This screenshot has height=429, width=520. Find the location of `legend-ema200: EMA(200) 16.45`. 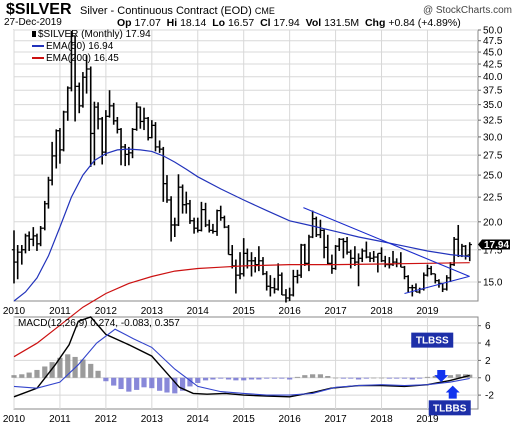

legend-ema200: EMA(200) 16.45 is located at coordinates (75, 58).